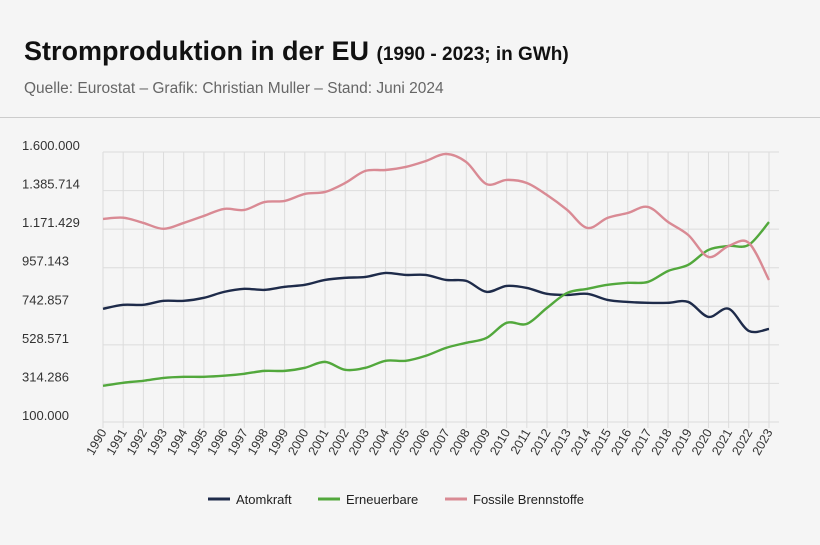 The image size is (820, 545). I want to click on x-tick-label: 2019, so click(682, 441).